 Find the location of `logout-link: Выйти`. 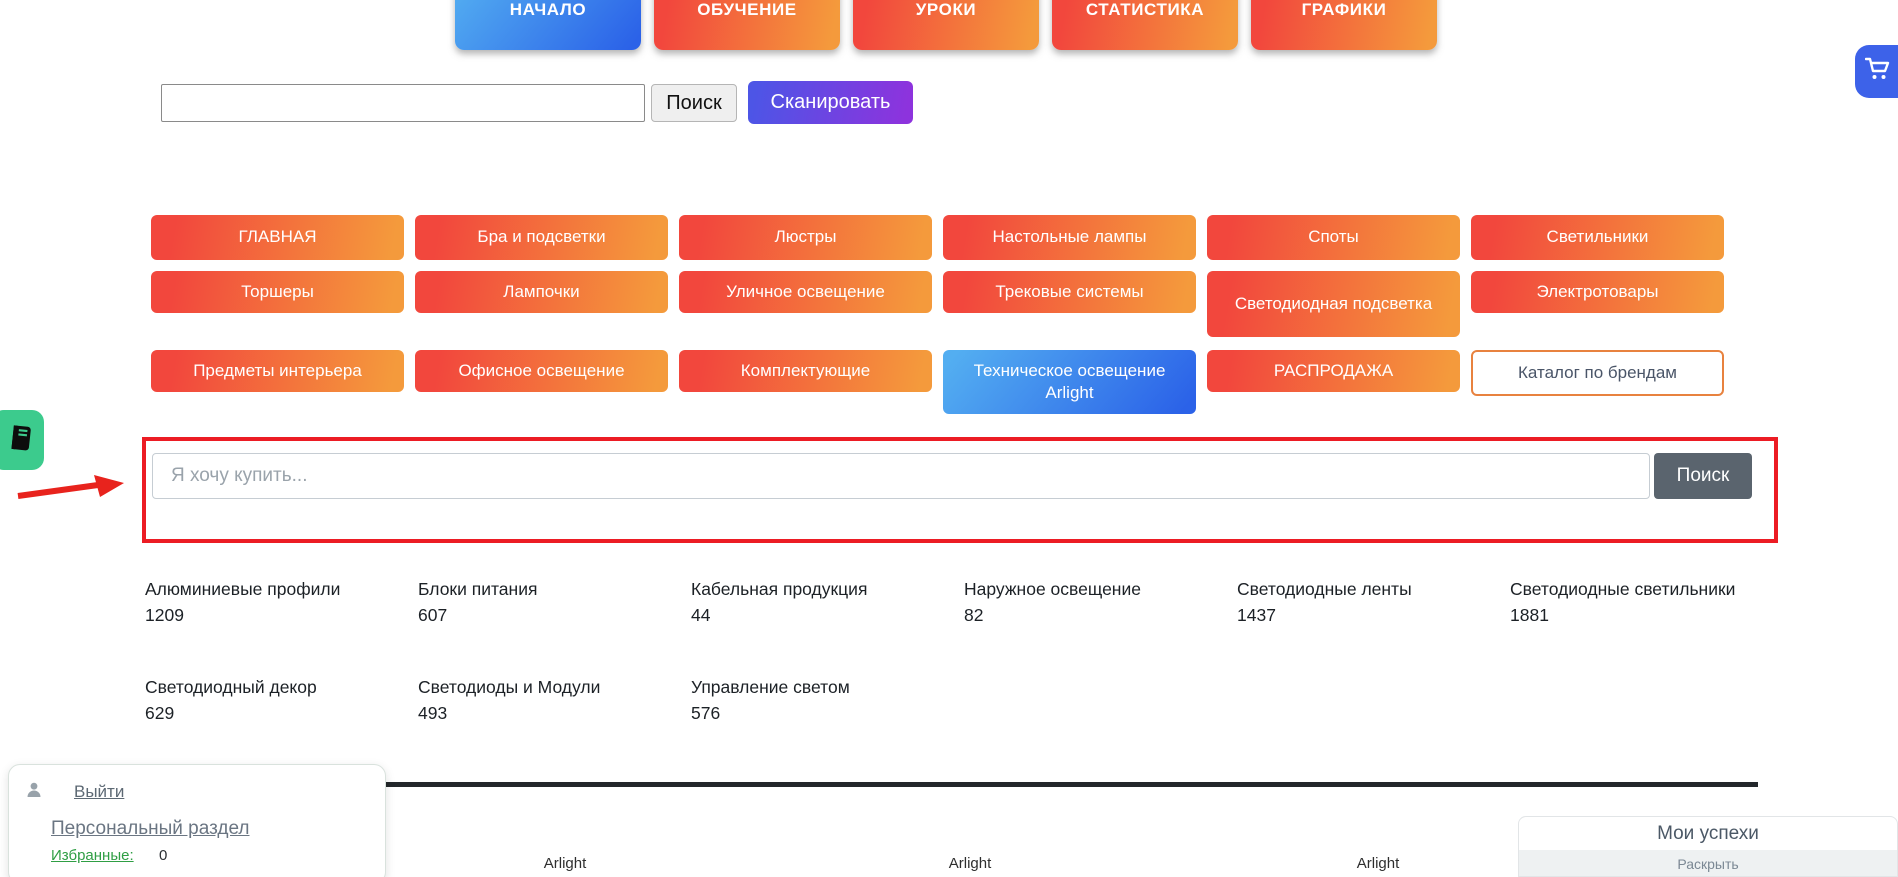

logout-link: Выйти is located at coordinates (99, 791).